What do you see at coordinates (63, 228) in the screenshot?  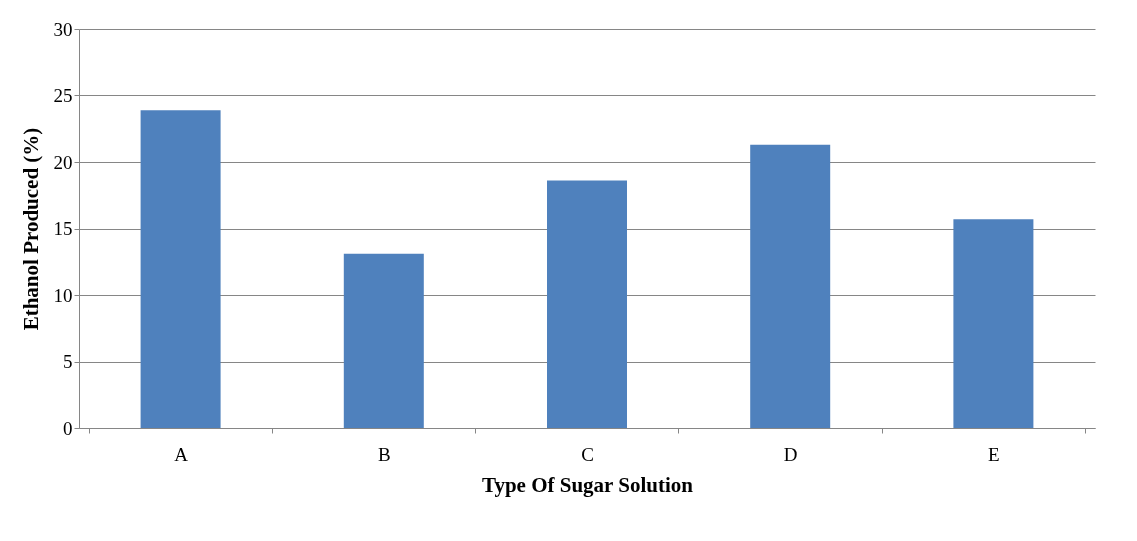 I see `y-tick-label: 15` at bounding box center [63, 228].